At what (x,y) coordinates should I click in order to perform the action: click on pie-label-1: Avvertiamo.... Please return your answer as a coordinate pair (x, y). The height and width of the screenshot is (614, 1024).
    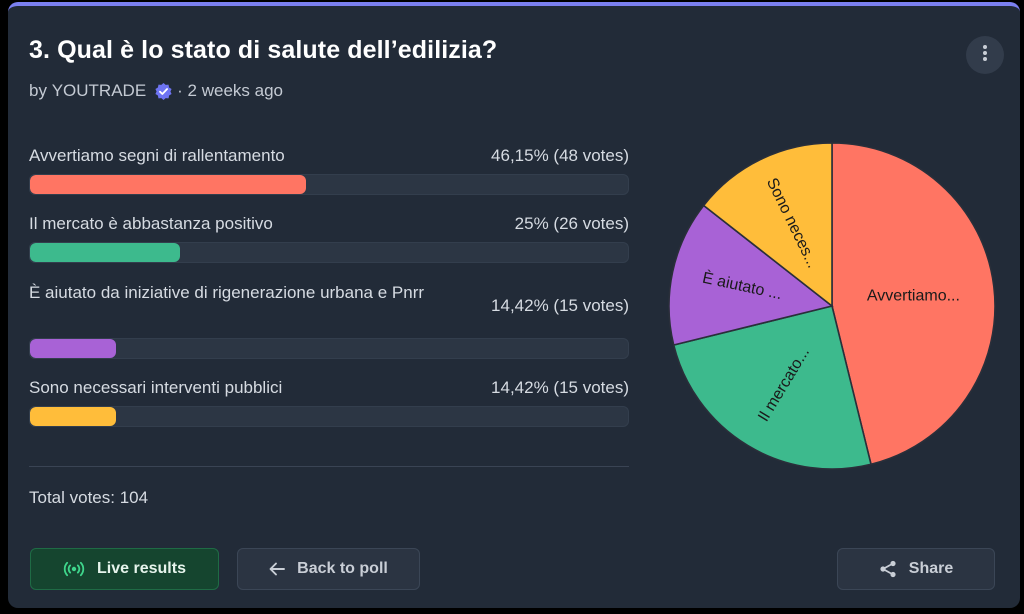
    Looking at the image, I should click on (913, 295).